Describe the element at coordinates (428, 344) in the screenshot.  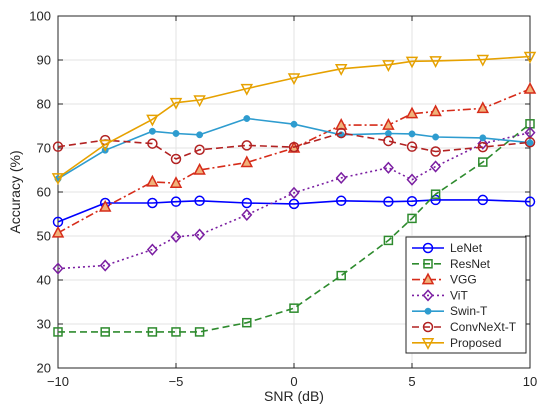
I see `legend-marker-proposed` at that location.